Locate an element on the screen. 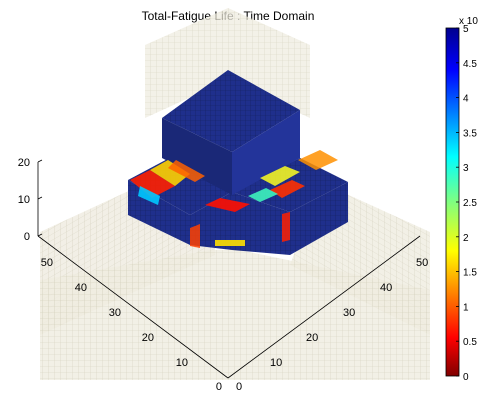 This screenshot has width=479, height=395. y-tick: 20 is located at coordinates (148, 338).